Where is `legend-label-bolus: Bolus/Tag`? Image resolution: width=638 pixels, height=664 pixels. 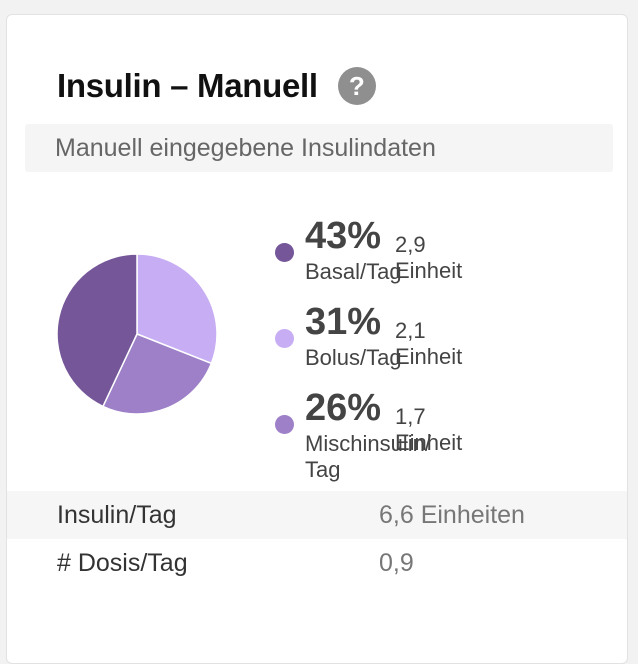 legend-label-bolus: Bolus/Tag is located at coordinates (353, 357).